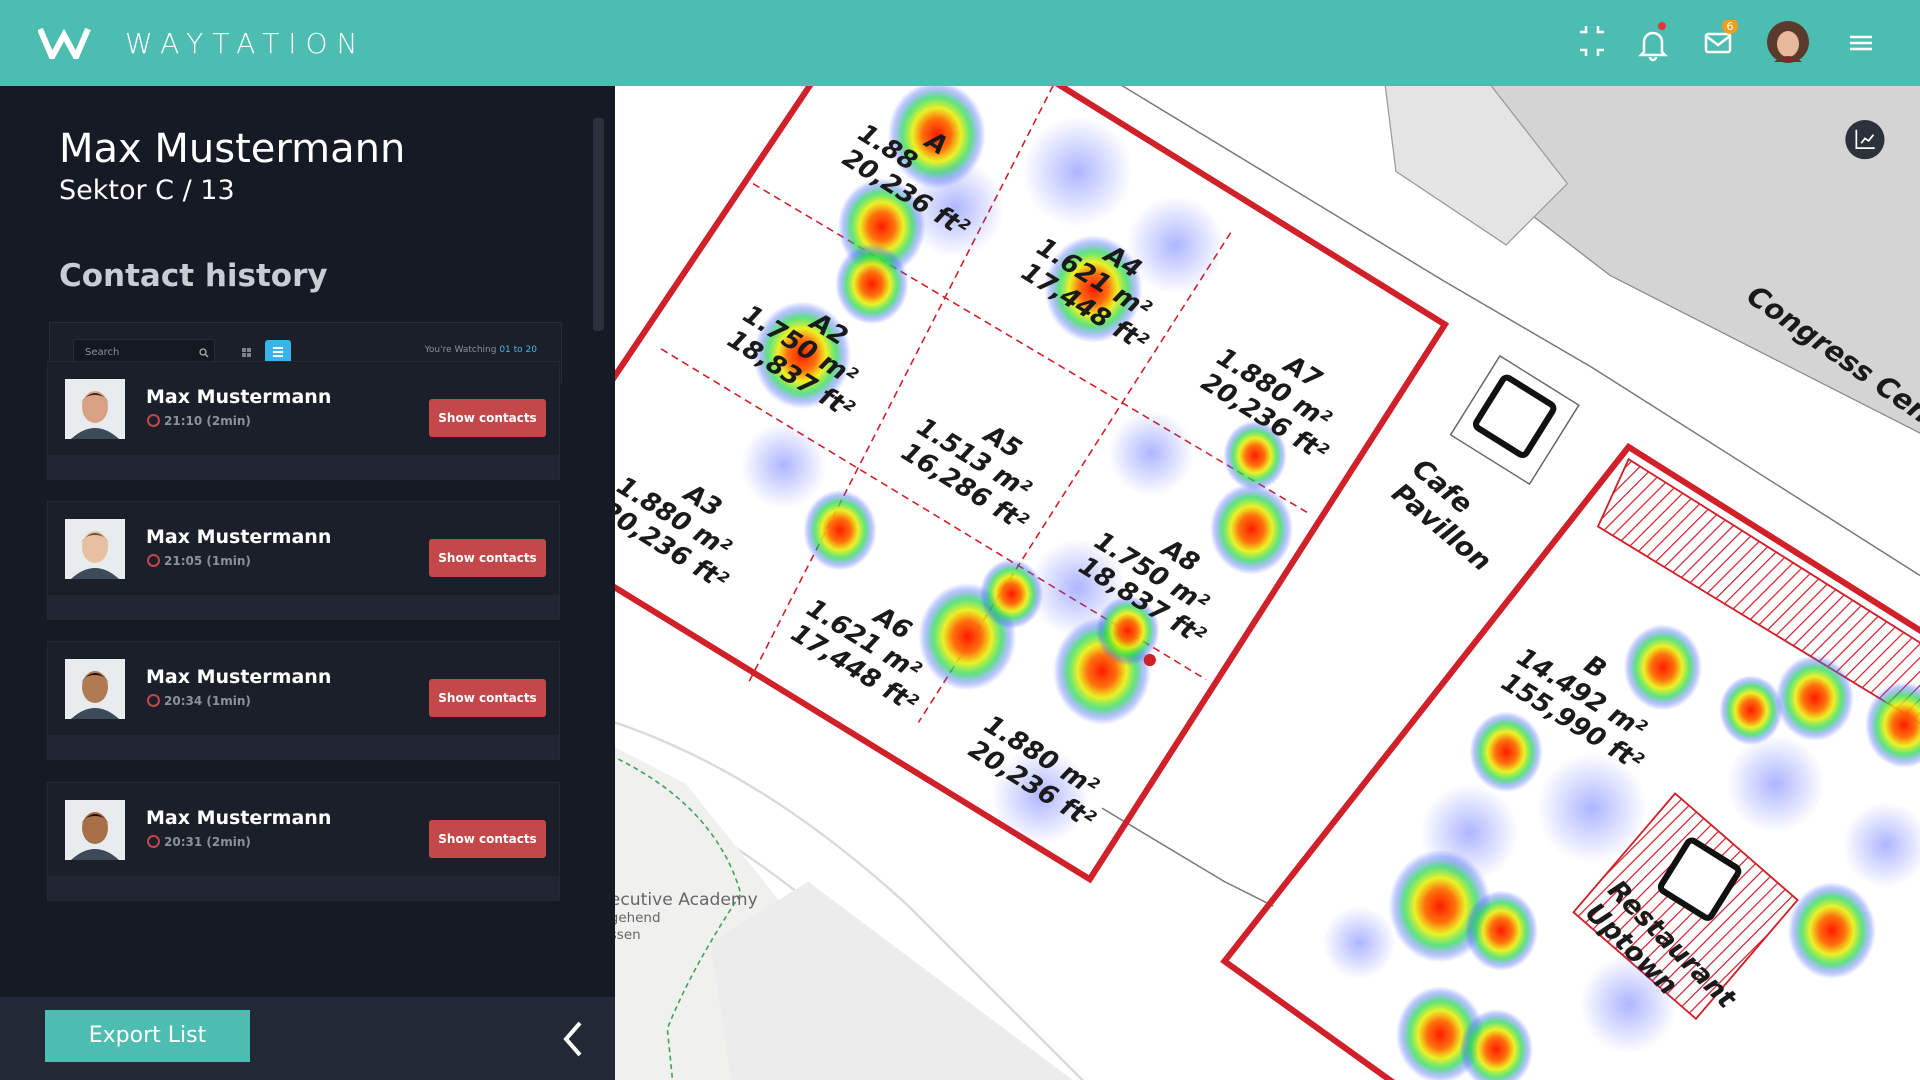  I want to click on walls, so click(1187, 857).